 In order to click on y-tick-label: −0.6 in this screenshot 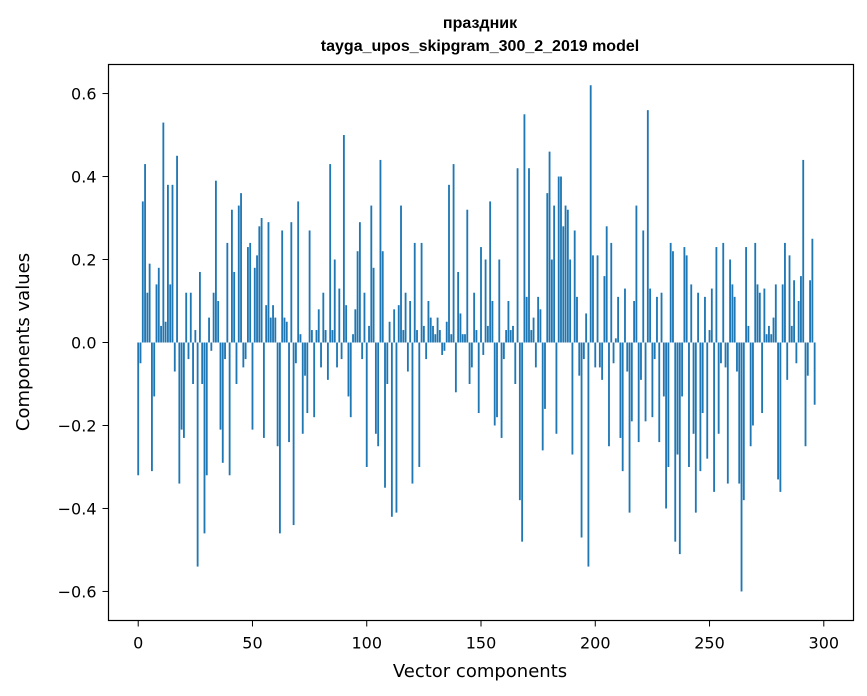, I will do `click(77, 591)`.